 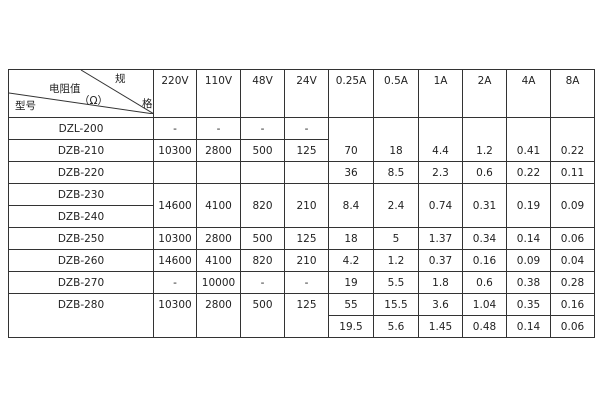 What do you see at coordinates (572, 172) in the screenshot?
I see `current-resistance-cell: 0.11` at bounding box center [572, 172].